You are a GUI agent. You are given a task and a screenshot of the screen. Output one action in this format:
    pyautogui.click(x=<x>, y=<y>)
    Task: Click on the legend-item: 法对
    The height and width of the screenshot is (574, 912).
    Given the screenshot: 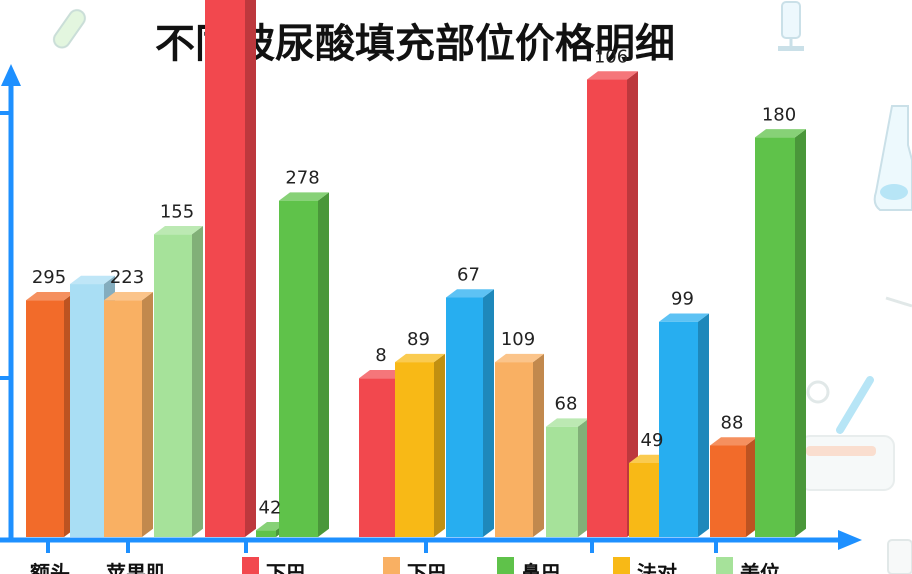 What is the action you would take?
    pyautogui.click(x=645, y=565)
    